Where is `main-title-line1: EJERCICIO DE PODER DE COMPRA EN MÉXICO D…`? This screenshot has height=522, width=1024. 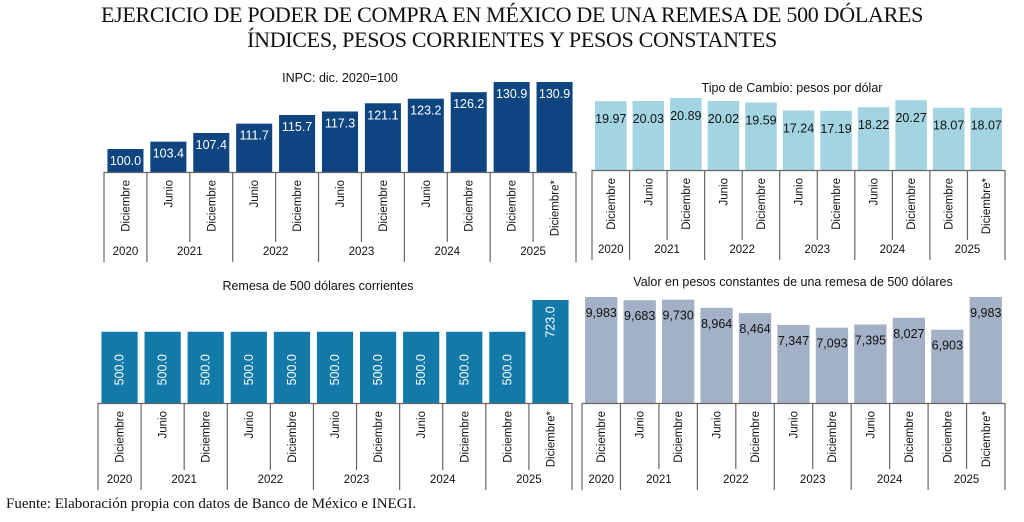
main-title-line1: EJERCICIO DE PODER DE COMPRA EN MÉXICO D… is located at coordinates (512, 14).